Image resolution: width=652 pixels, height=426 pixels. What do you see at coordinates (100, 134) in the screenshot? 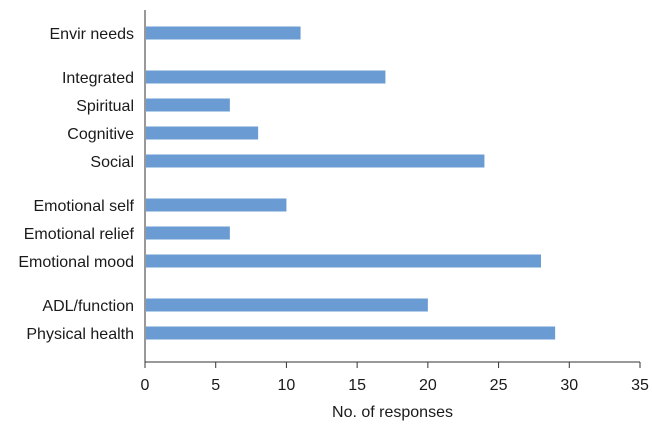
I see `category-label: Cognitive` at bounding box center [100, 134].